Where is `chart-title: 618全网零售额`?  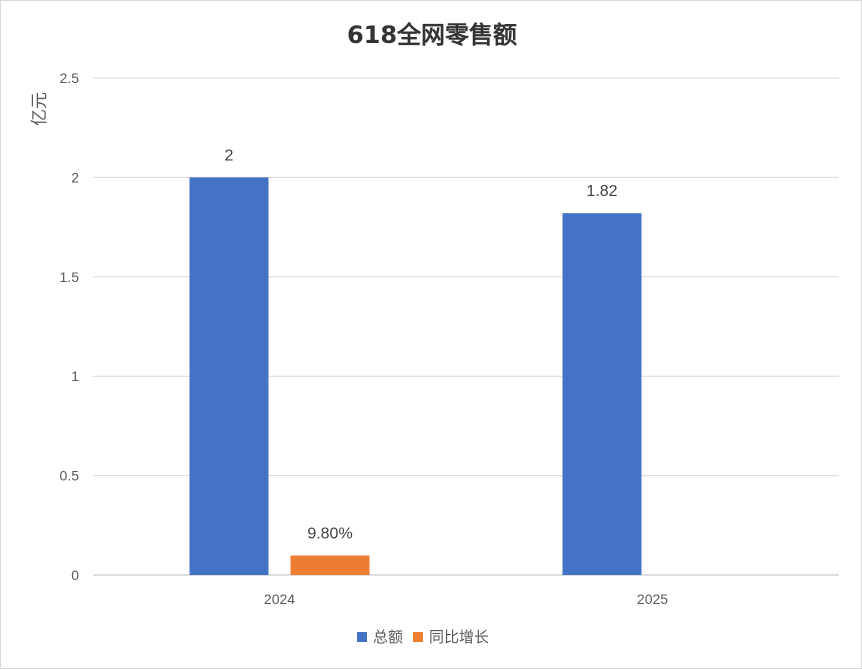 chart-title: 618全网零售额 is located at coordinates (432, 35).